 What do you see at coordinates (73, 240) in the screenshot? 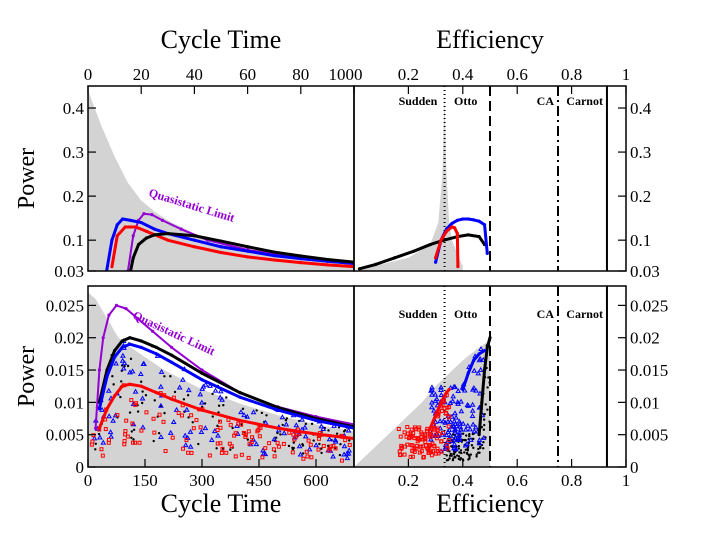
I see `y-tick-label: 0.1` at bounding box center [73, 240].